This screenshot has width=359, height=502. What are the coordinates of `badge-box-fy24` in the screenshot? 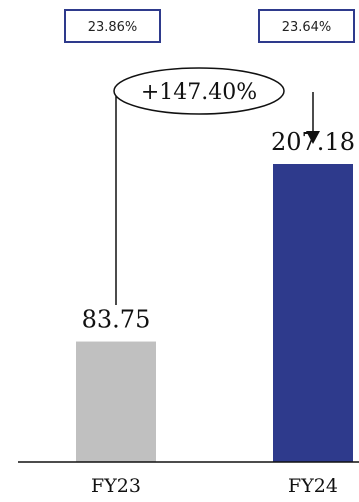 It's located at (306, 26).